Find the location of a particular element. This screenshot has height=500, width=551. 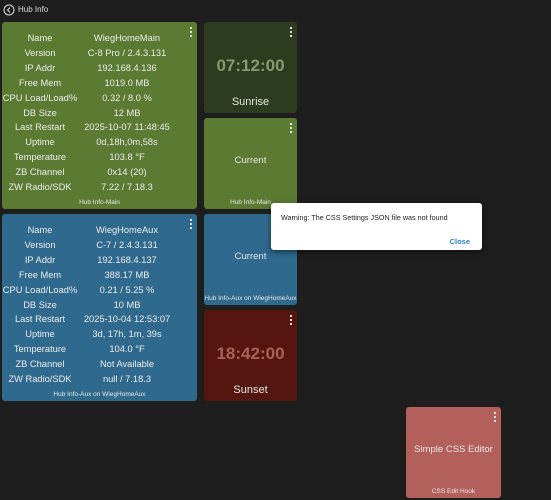

time-label: Sunrise is located at coordinates (250, 102).